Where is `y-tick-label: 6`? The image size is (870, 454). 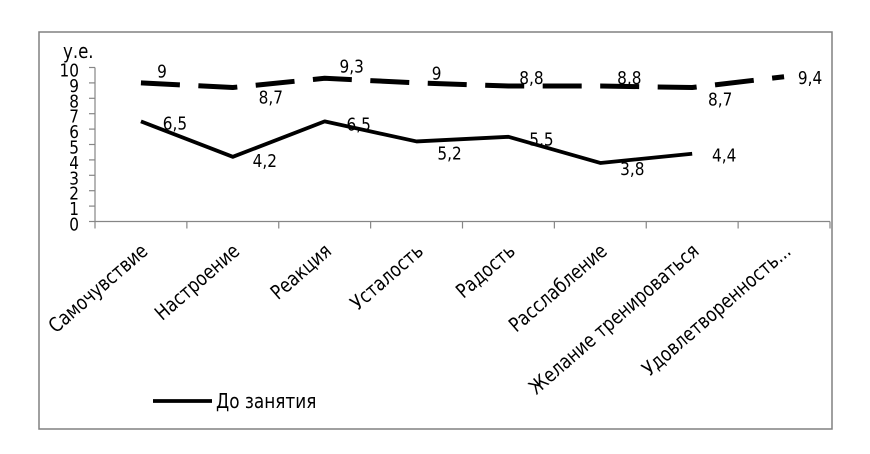
y-tick-label: 6 is located at coordinates (74, 132).